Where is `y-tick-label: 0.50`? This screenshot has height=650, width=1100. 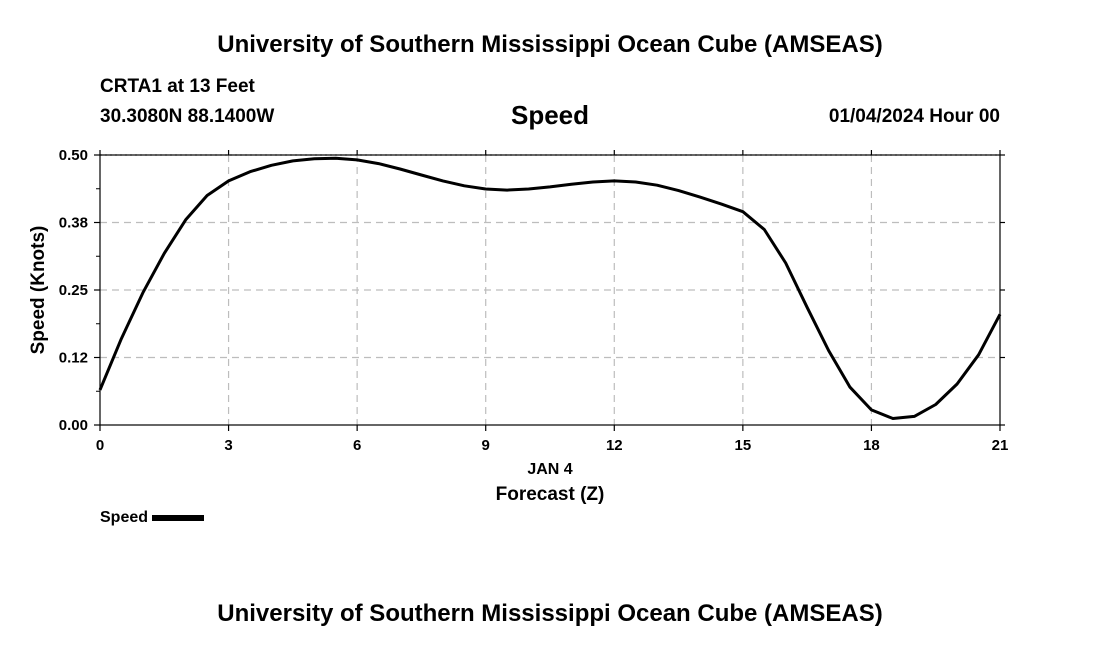
y-tick-label: 0.50 is located at coordinates (73, 155).